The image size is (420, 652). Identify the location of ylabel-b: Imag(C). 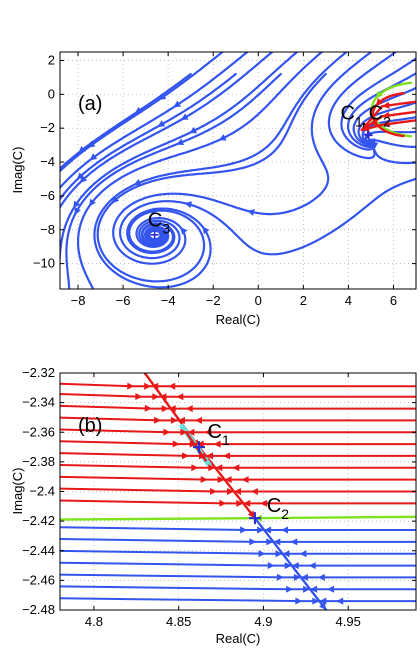
(17, 491).